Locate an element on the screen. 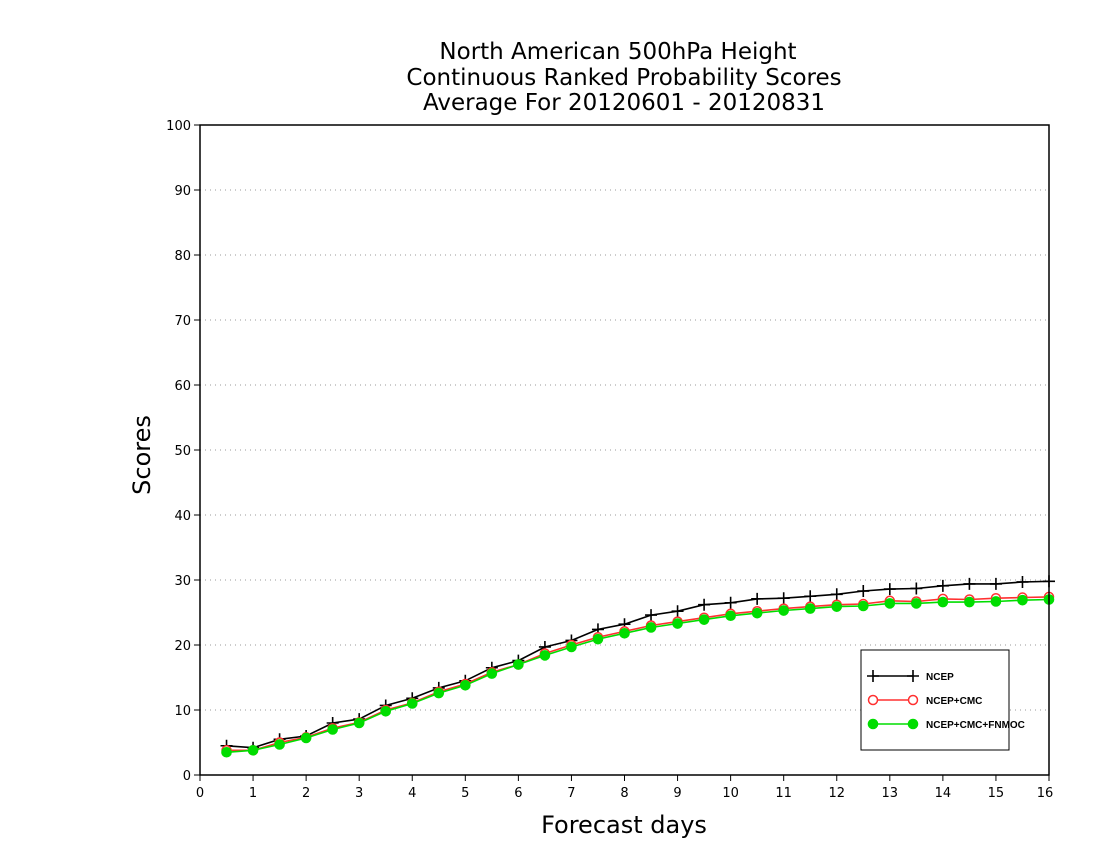  legend-label-0: NCEP is located at coordinates (940, 677).